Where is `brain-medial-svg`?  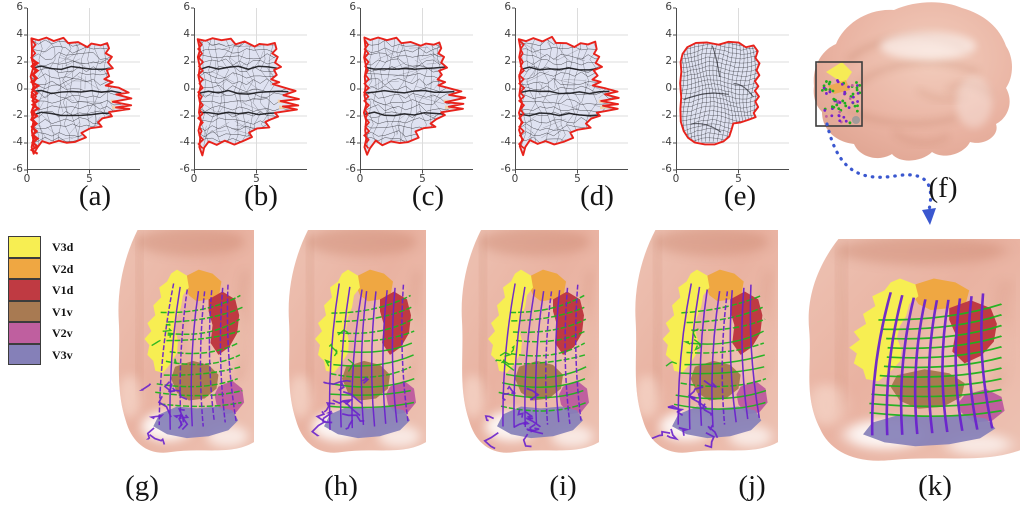
brain-medial-svg is located at coordinates (912, 81).